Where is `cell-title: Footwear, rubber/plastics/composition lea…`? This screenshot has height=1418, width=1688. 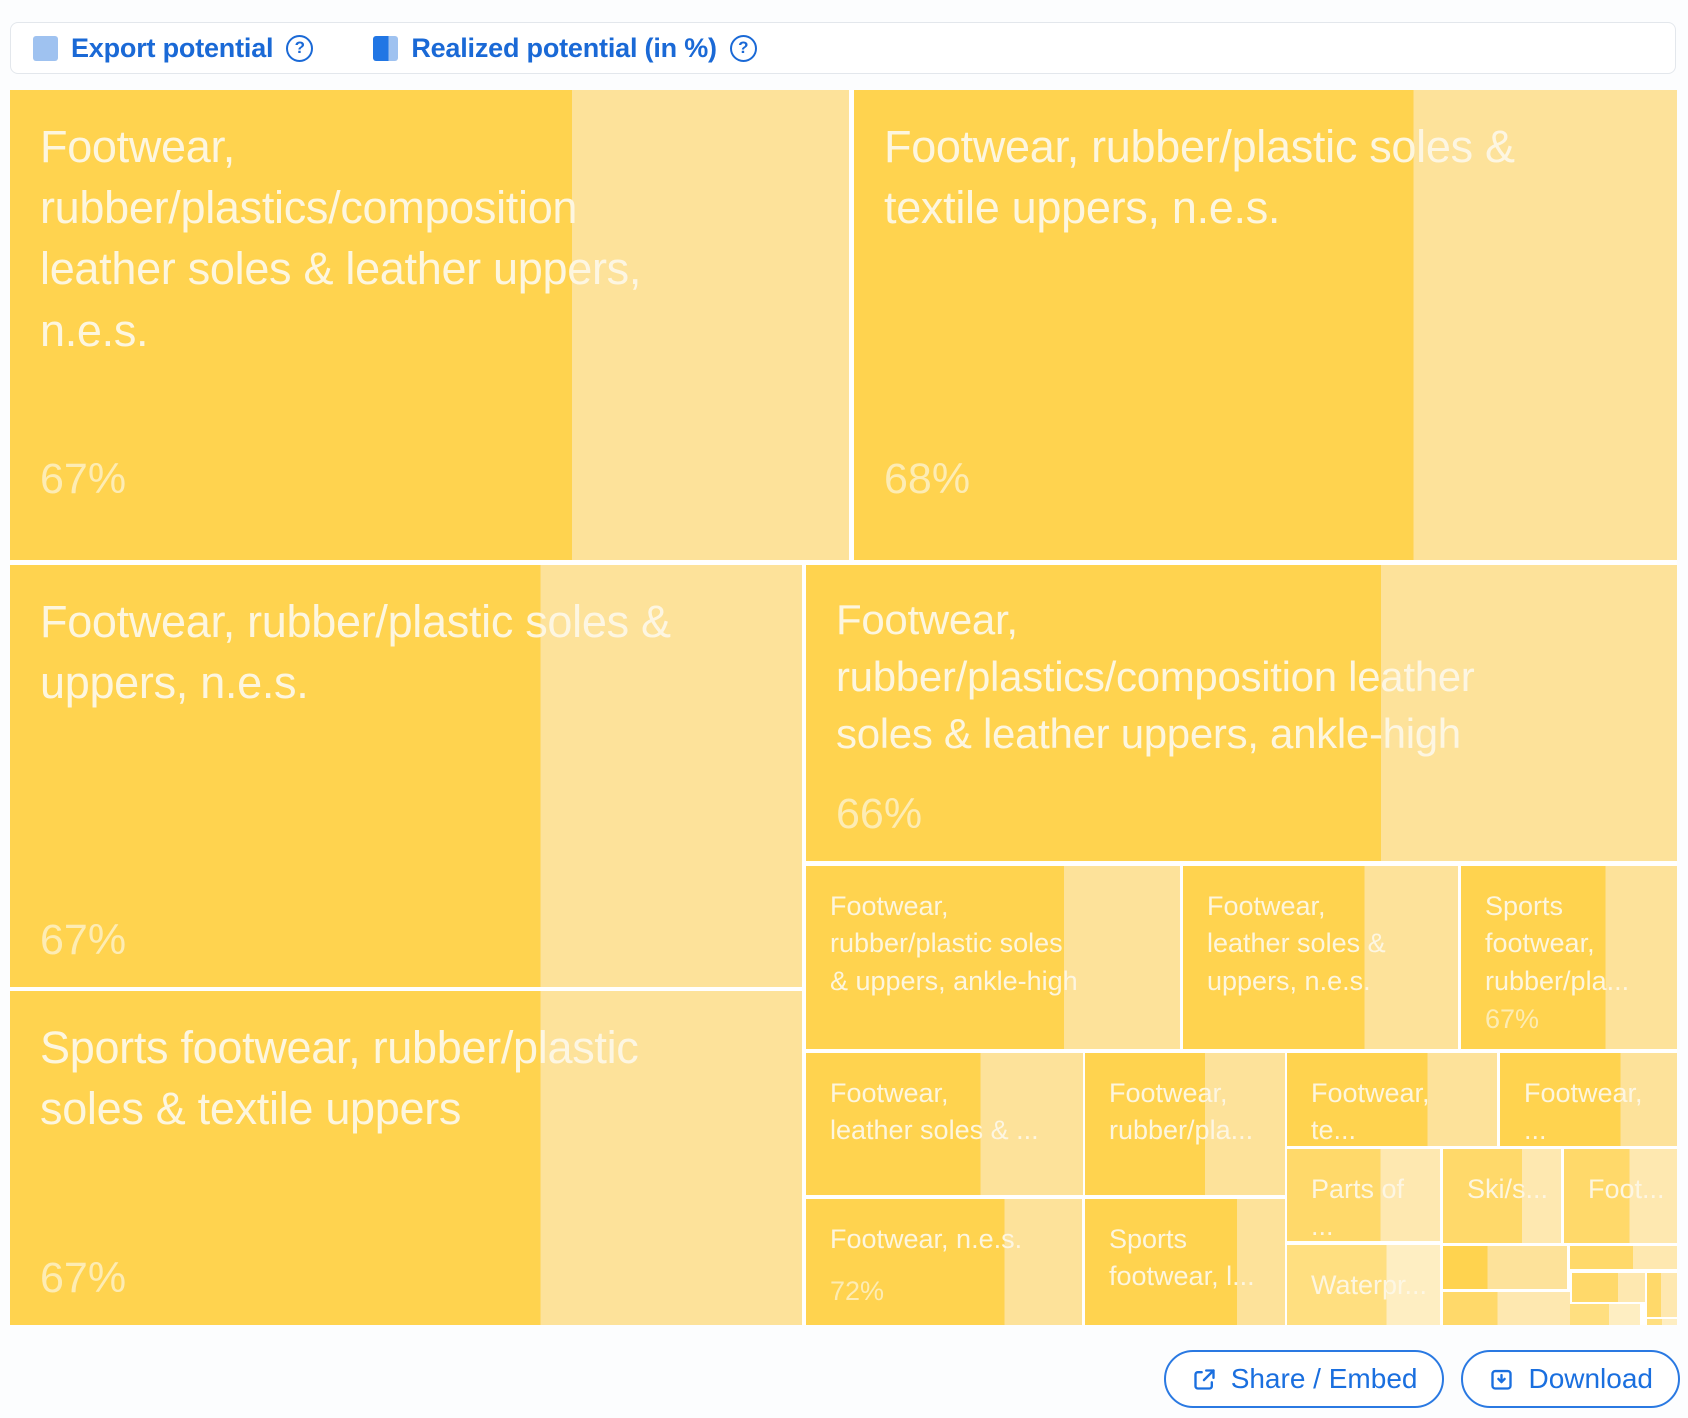 cell-title: Footwear, rubber/plastics/composition lea… is located at coordinates (1155, 677).